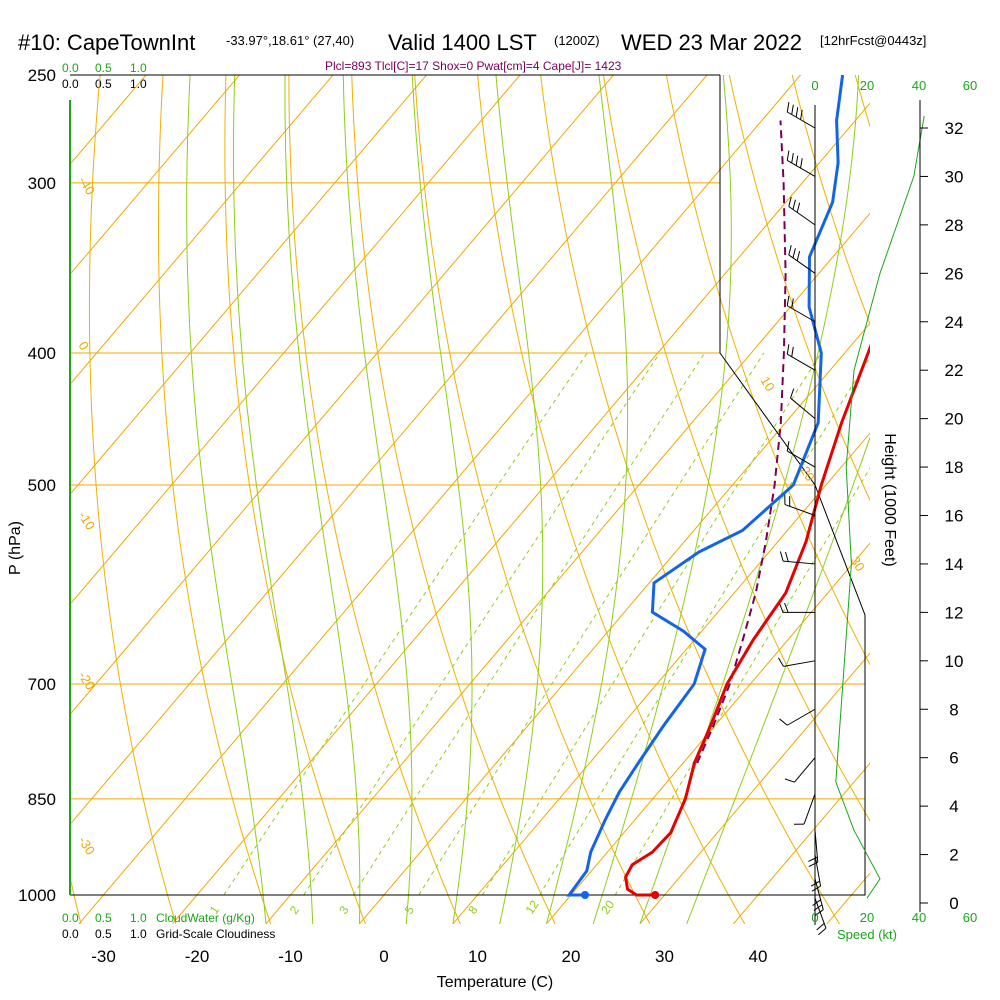  I want to click on height-tick-20: 20, so click(954, 419).